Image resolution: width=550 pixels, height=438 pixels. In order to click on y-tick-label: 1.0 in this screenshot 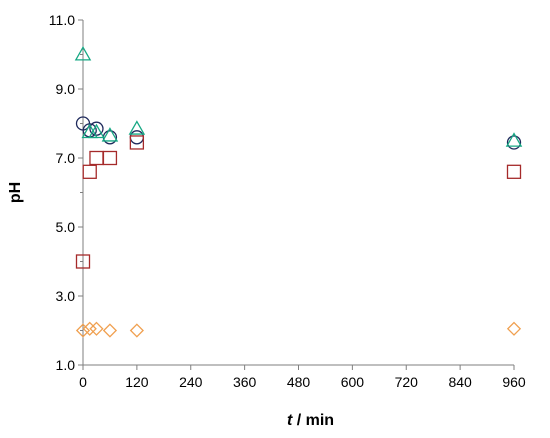, I will do `click(66, 365)`.